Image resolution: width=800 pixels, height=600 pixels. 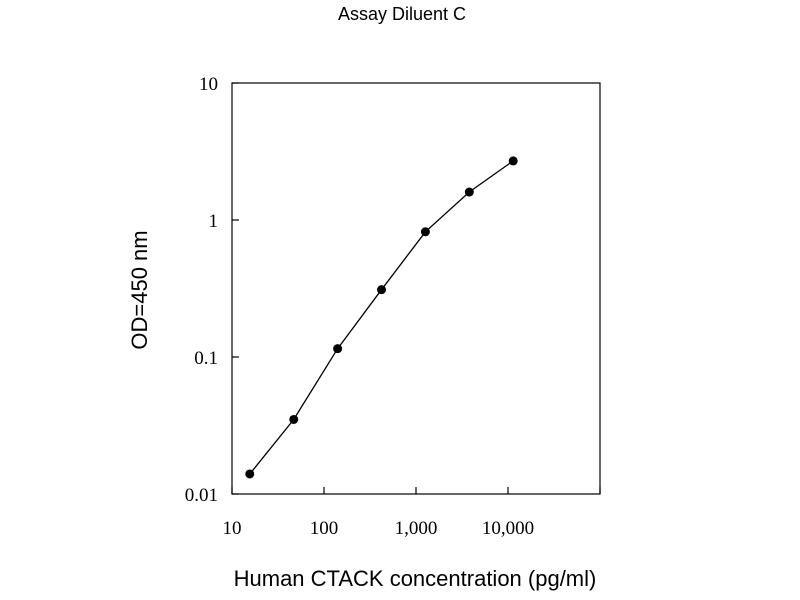 I want to click on y-tick-label: 1, so click(x=214, y=221).